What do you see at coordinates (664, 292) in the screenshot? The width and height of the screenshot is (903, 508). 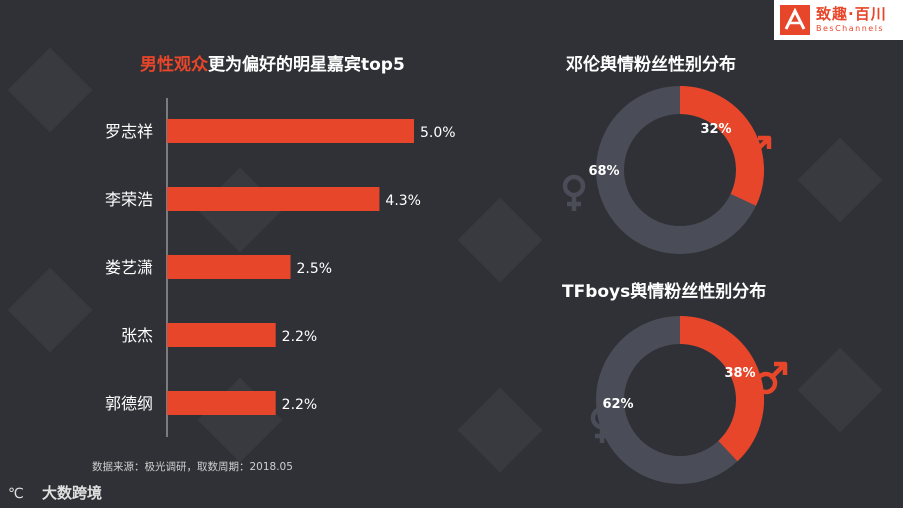 I see `donut2-title: TFboys舆情粉丝性别分布` at bounding box center [664, 292].